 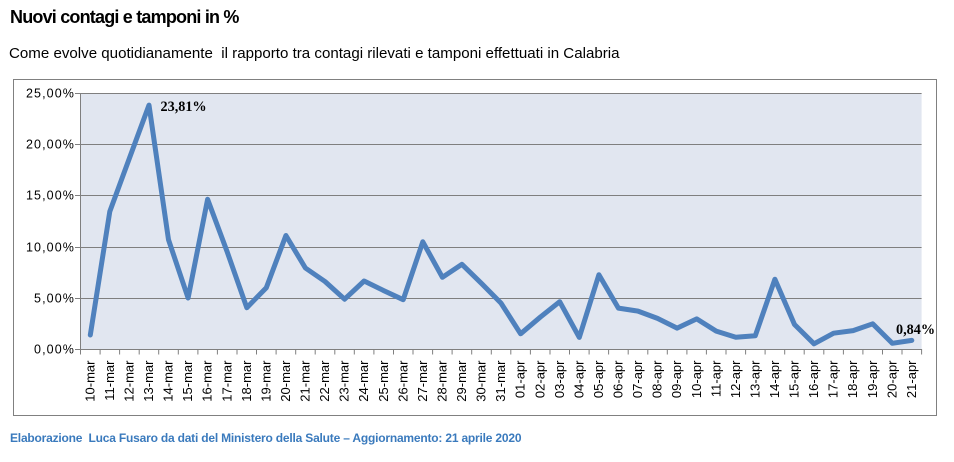 I want to click on svg-text: 12-mar, so click(x=129, y=381).